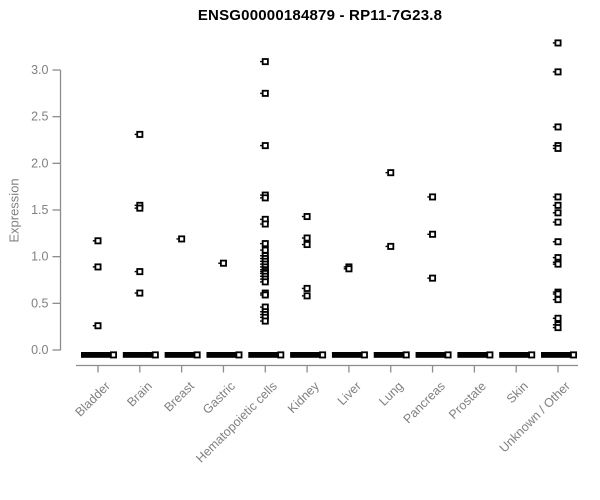 The height and width of the screenshot is (500, 600). I want to click on y-tick-label: 2.0, so click(39, 163).